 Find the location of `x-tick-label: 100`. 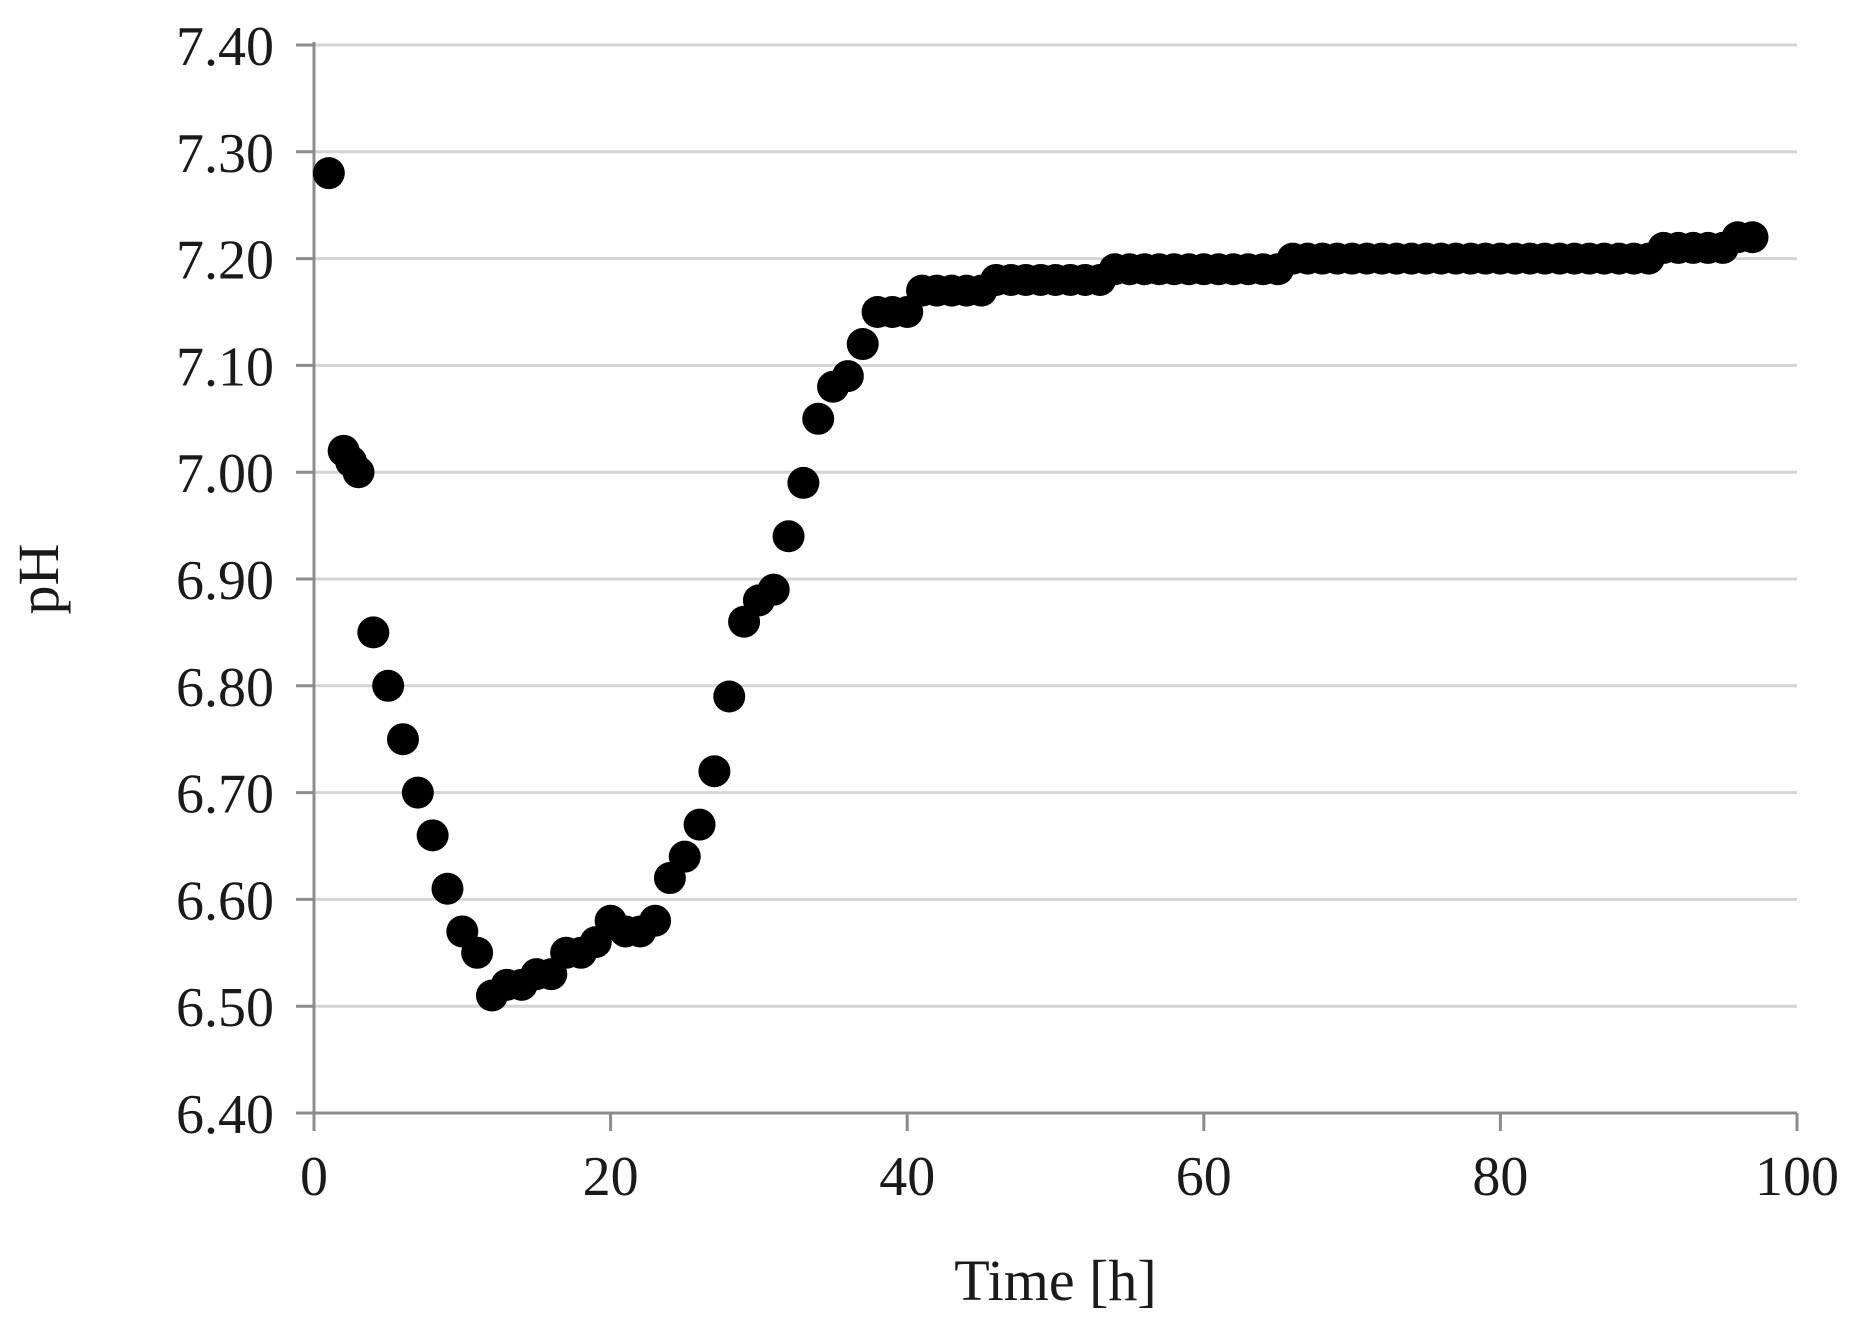

x-tick-label: 100 is located at coordinates (1797, 1177).